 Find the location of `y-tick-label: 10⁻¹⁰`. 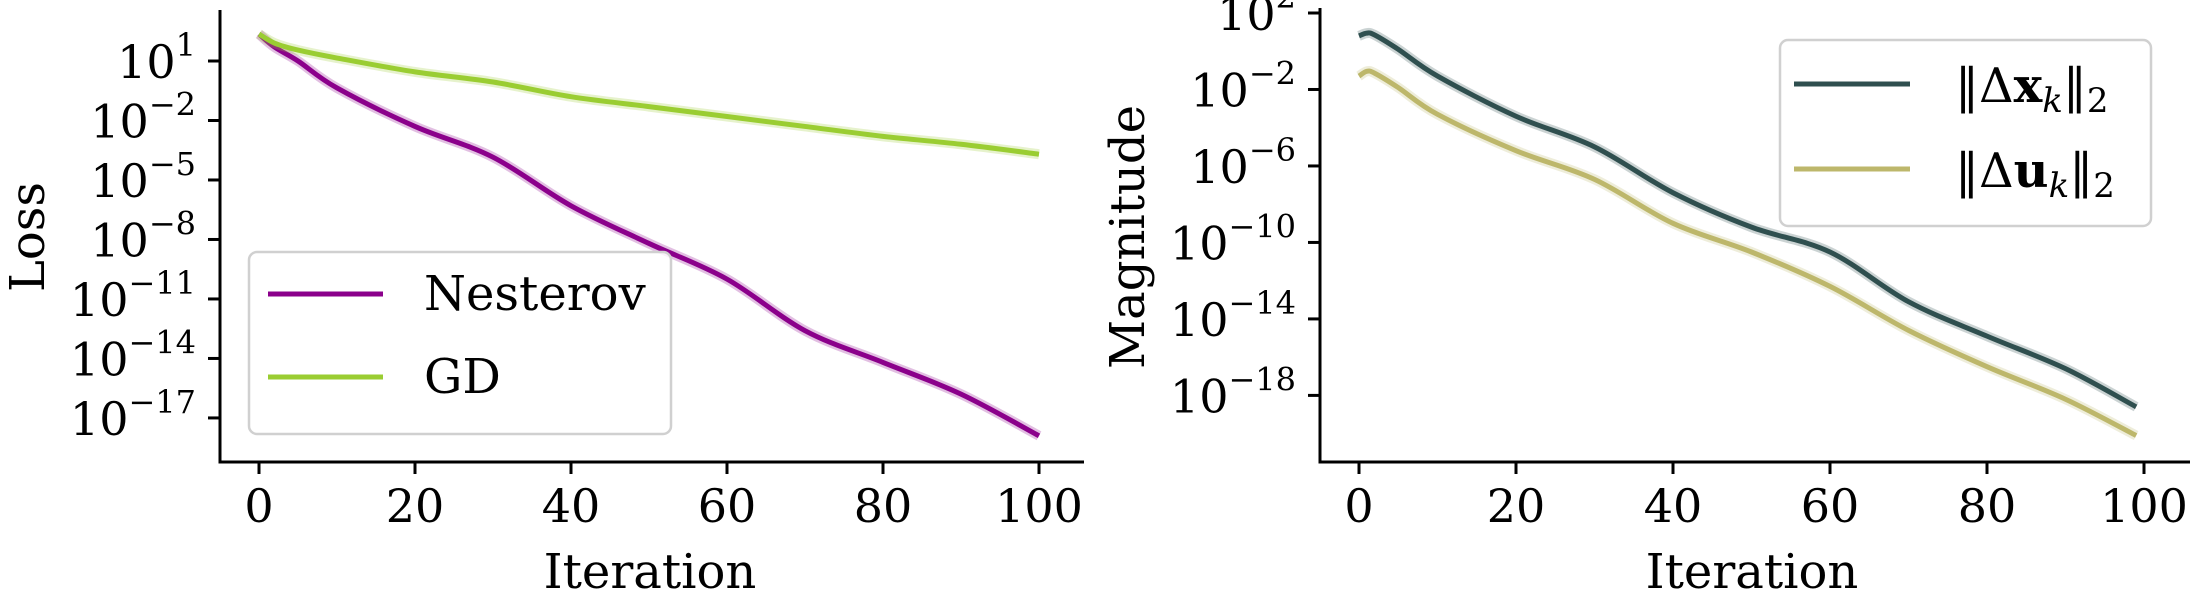

y-tick-label: 10⁻¹⁰ is located at coordinates (1233, 238).